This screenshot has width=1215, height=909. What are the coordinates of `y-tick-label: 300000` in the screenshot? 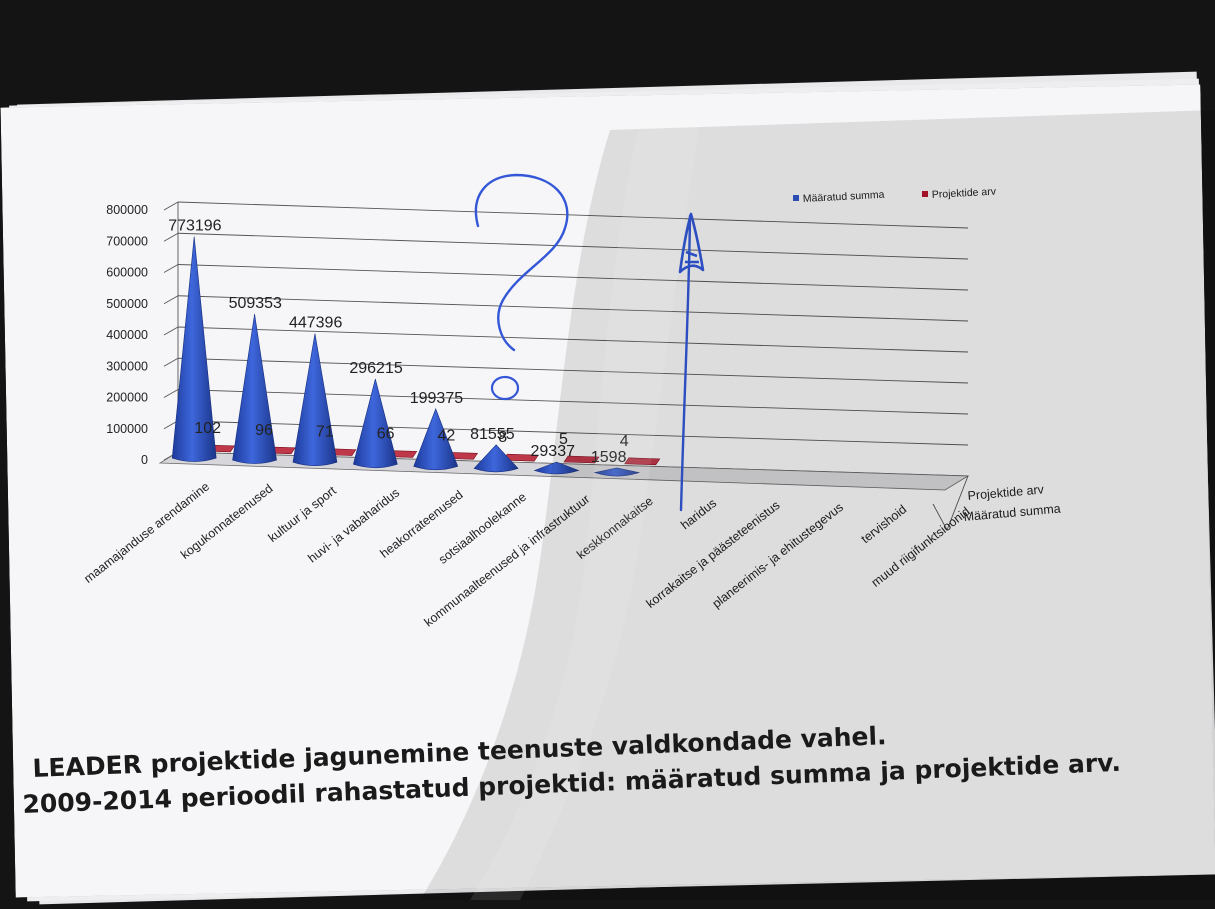 It's located at (127, 366).